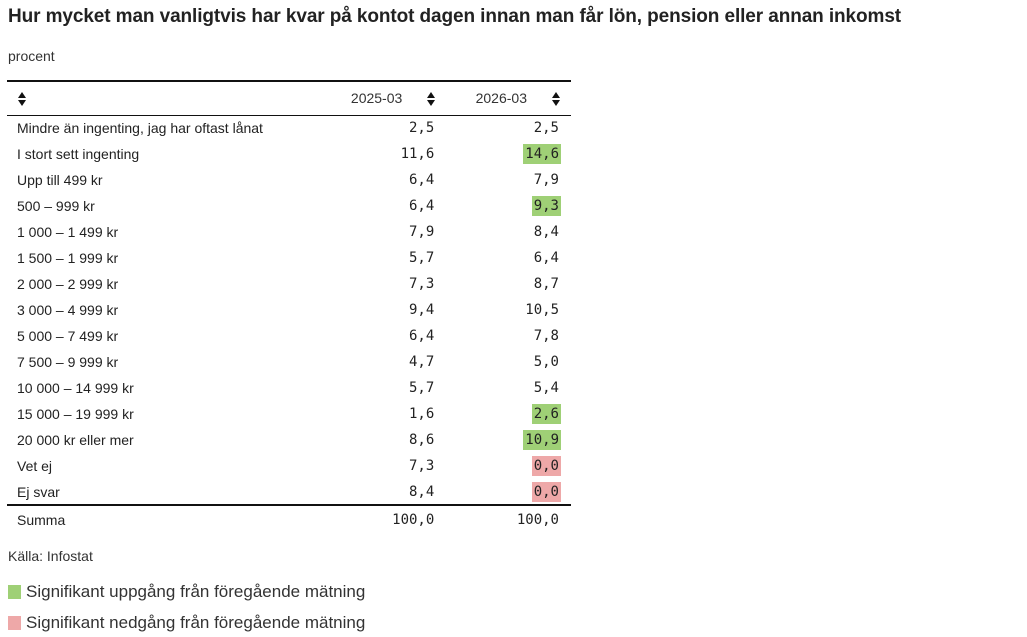 This screenshot has width=1027, height=637. I want to click on row-label: 2 000 – 2 999 kr, so click(68, 284).